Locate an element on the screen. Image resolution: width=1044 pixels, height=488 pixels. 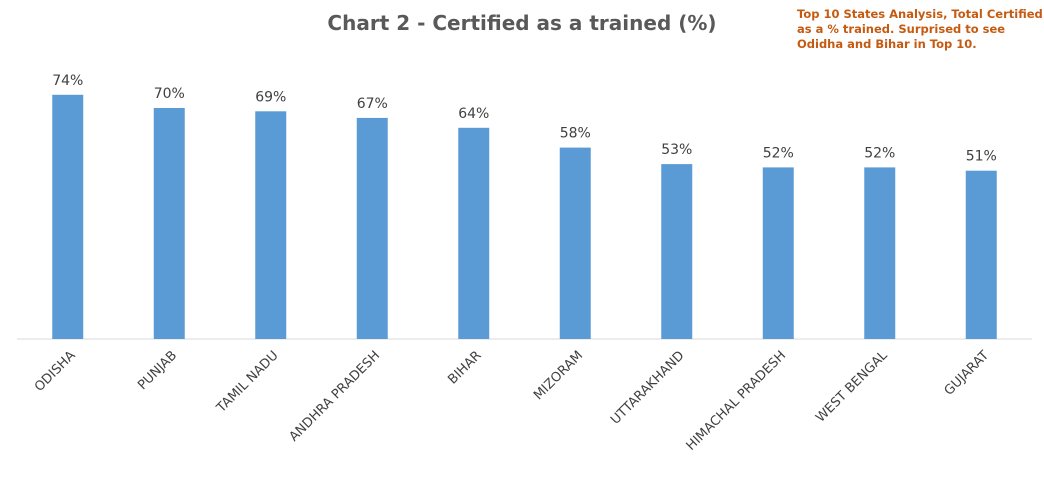
category-label: MIZORAM is located at coordinates (558, 375).